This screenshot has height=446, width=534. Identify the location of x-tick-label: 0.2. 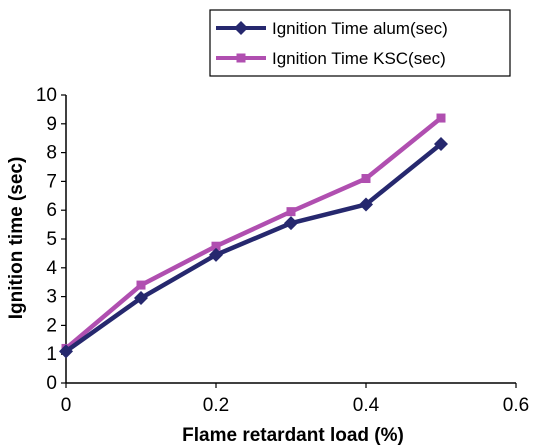
(216, 405).